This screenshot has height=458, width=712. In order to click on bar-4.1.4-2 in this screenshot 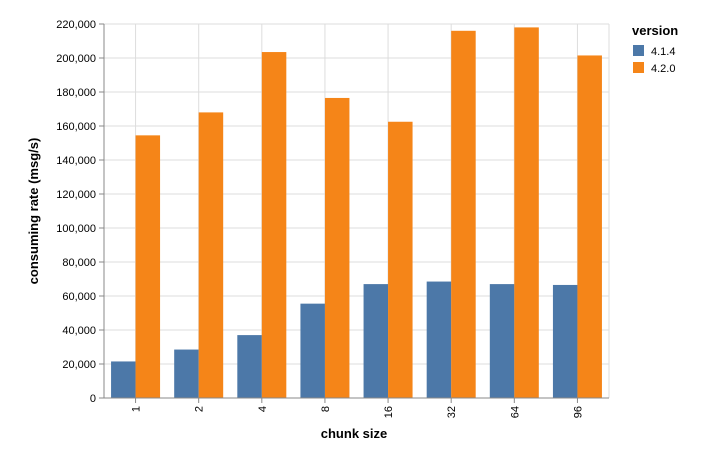, I will do `click(186, 373)`.